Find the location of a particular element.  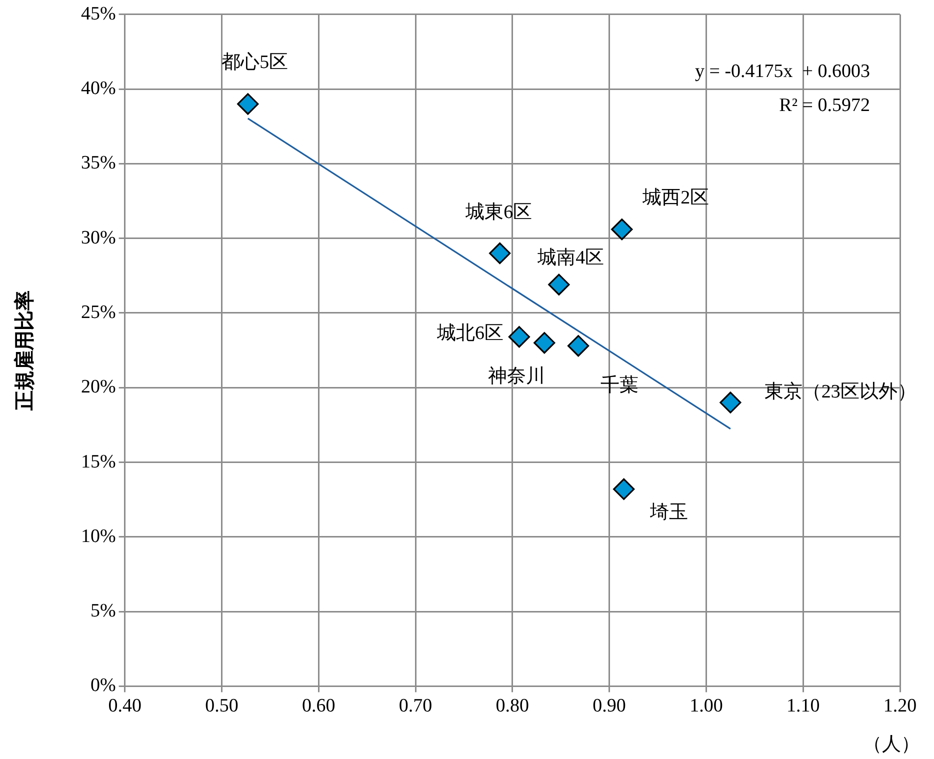

annotation: 千葉 is located at coordinates (619, 385).